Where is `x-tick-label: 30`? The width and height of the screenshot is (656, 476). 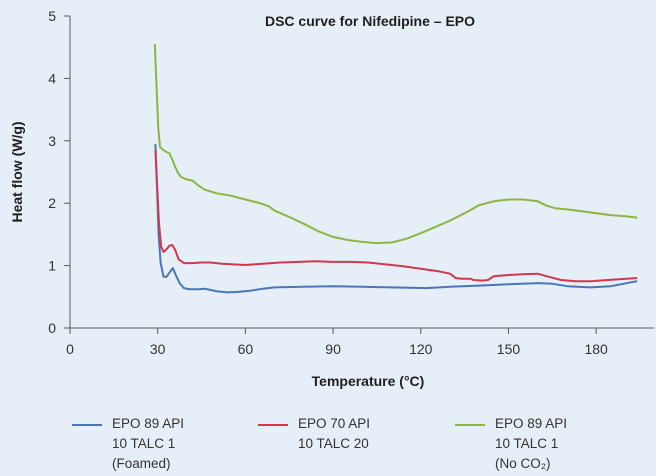 x-tick-label: 30 is located at coordinates (158, 349).